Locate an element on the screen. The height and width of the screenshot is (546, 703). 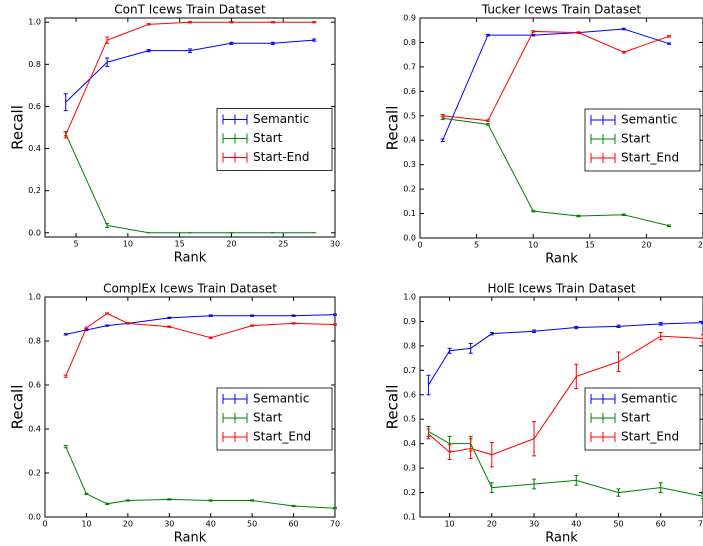
chart-title: Tucker Icews Train Dataset is located at coordinates (561, 10).